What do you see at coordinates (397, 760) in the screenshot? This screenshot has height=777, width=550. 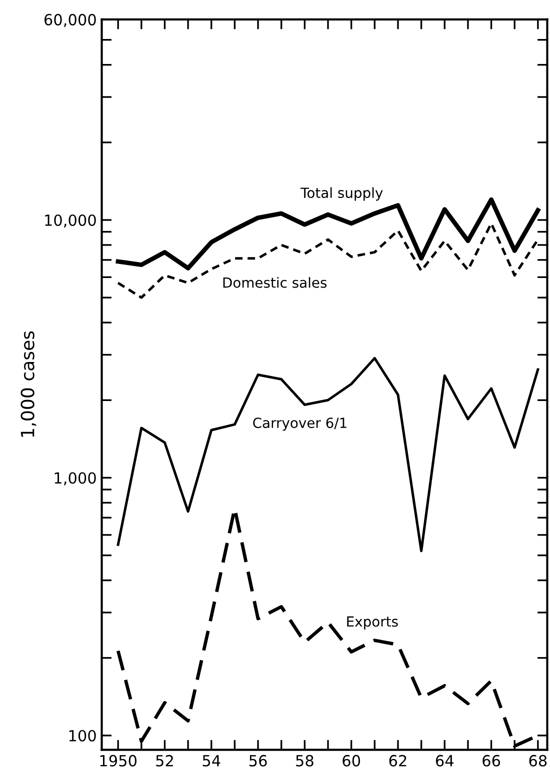 I see `x-tick-label: 62` at bounding box center [397, 760].